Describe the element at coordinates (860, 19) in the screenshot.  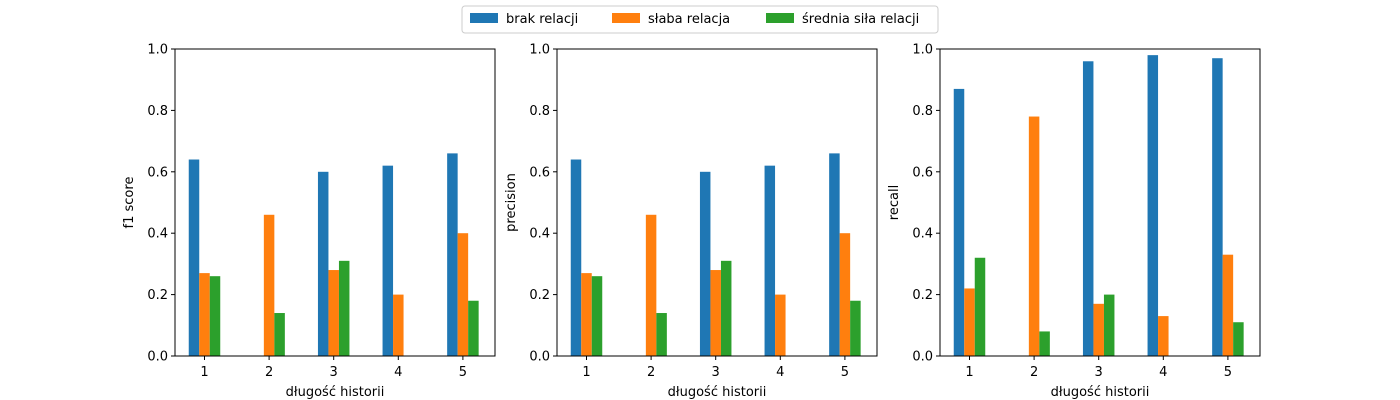
I see `legend-label: średnia siła relacji` at that location.